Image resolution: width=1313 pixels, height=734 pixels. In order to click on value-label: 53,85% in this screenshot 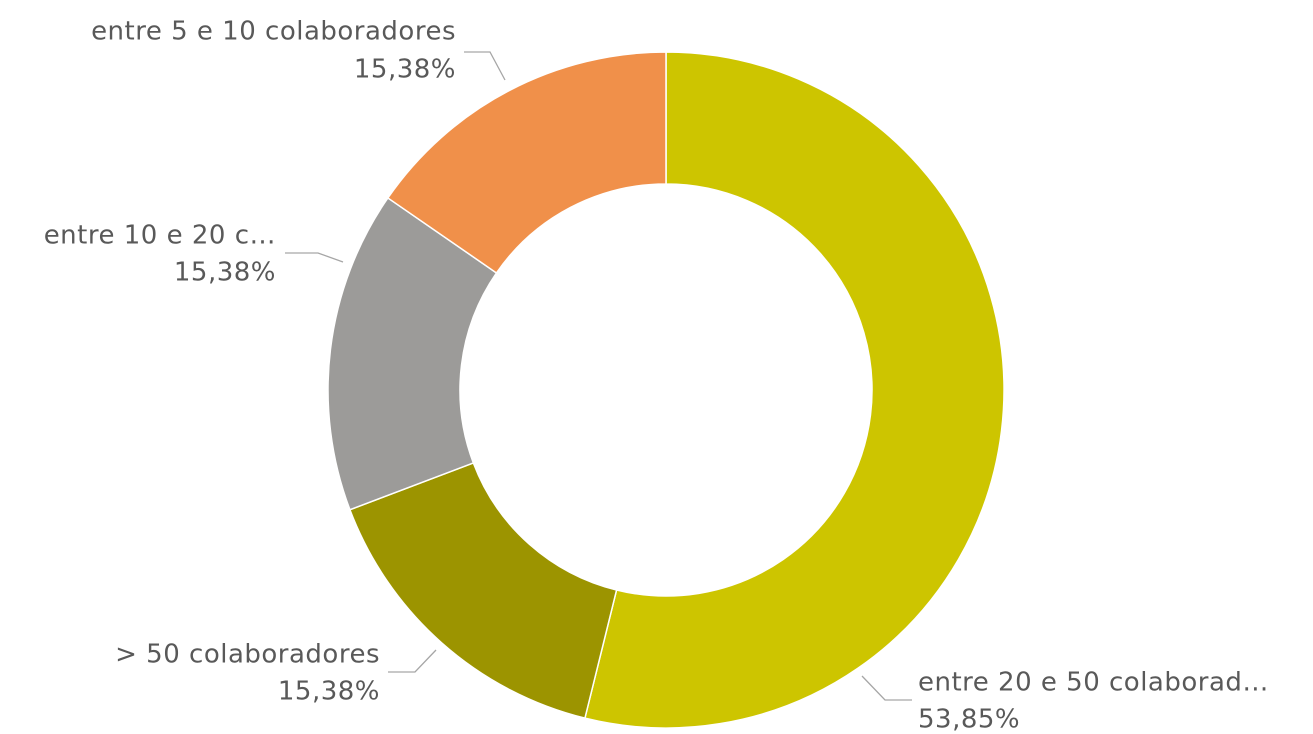, I will do `click(969, 719)`.